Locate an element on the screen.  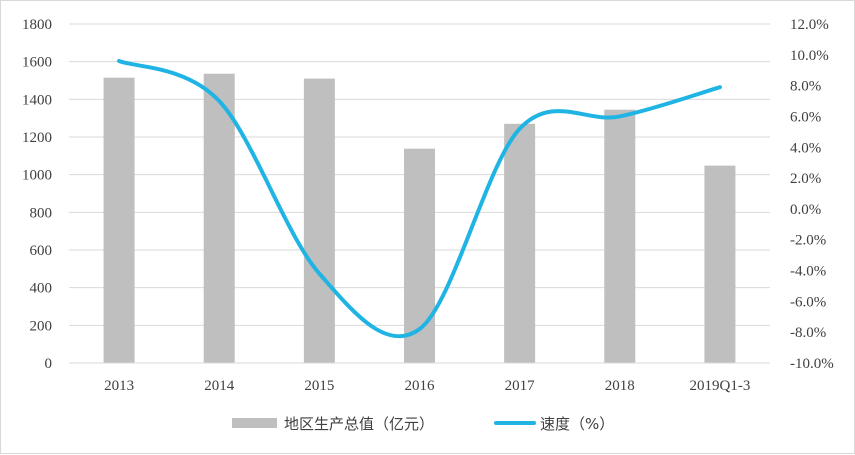
x-tick-label: 2015 is located at coordinates (319, 386).